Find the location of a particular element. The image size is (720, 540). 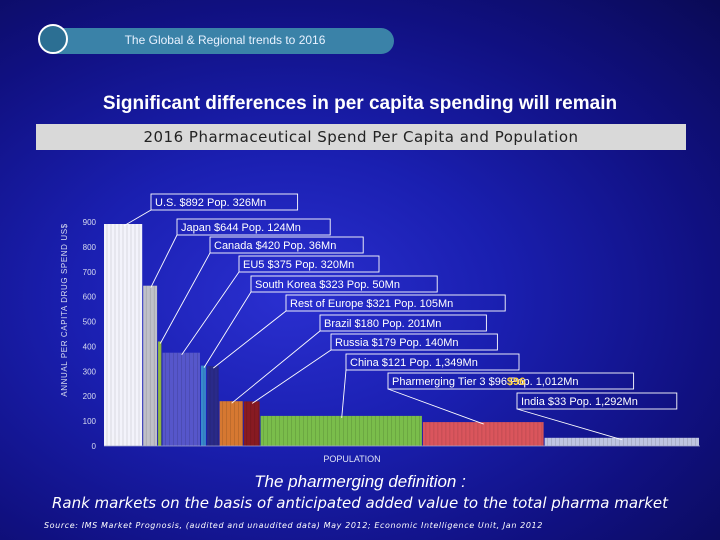

callout-highlight: $96 is located at coordinates (516, 382).